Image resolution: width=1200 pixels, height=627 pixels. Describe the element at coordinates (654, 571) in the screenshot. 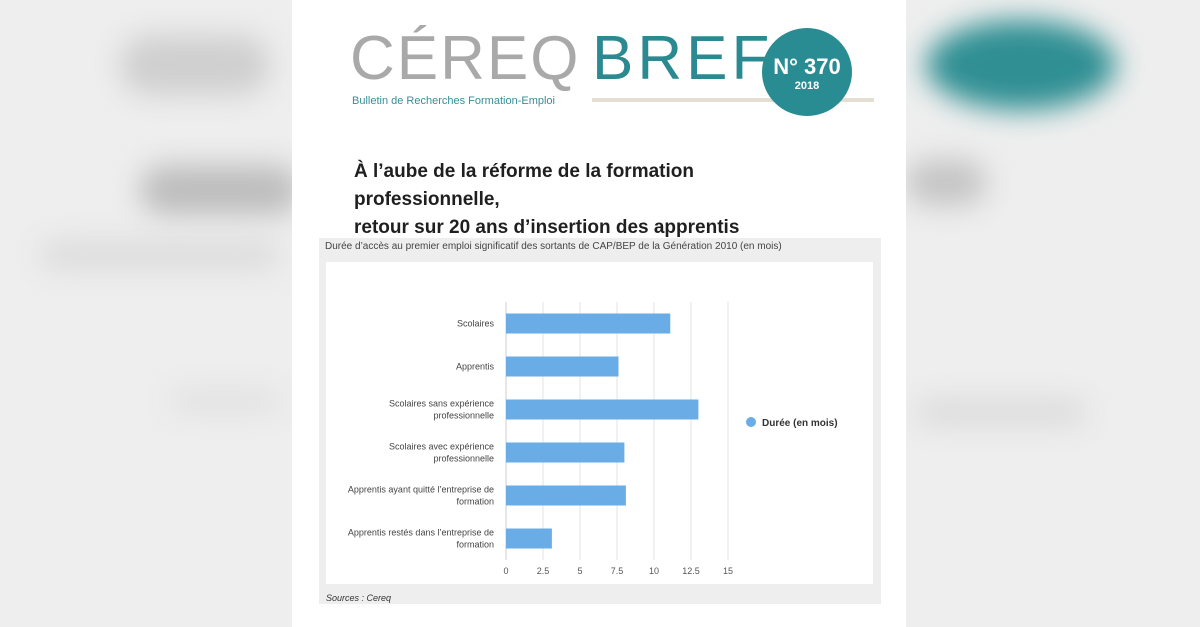

I see `x-tick-label: 10` at that location.